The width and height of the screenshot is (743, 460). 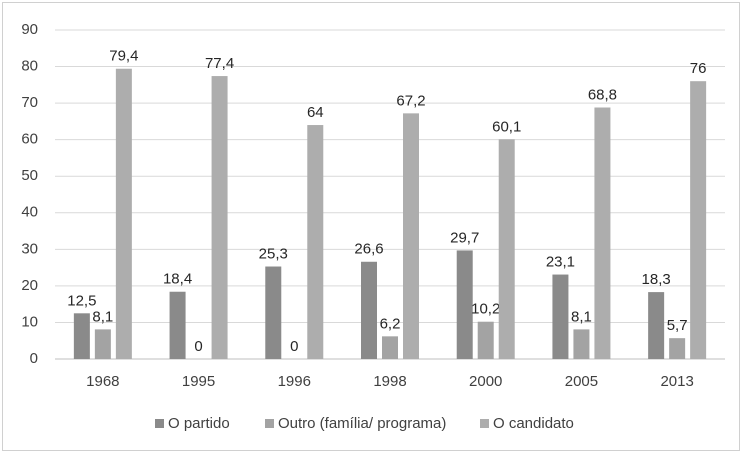 What do you see at coordinates (29, 139) in the screenshot?
I see `y-tick-label: 60` at bounding box center [29, 139].